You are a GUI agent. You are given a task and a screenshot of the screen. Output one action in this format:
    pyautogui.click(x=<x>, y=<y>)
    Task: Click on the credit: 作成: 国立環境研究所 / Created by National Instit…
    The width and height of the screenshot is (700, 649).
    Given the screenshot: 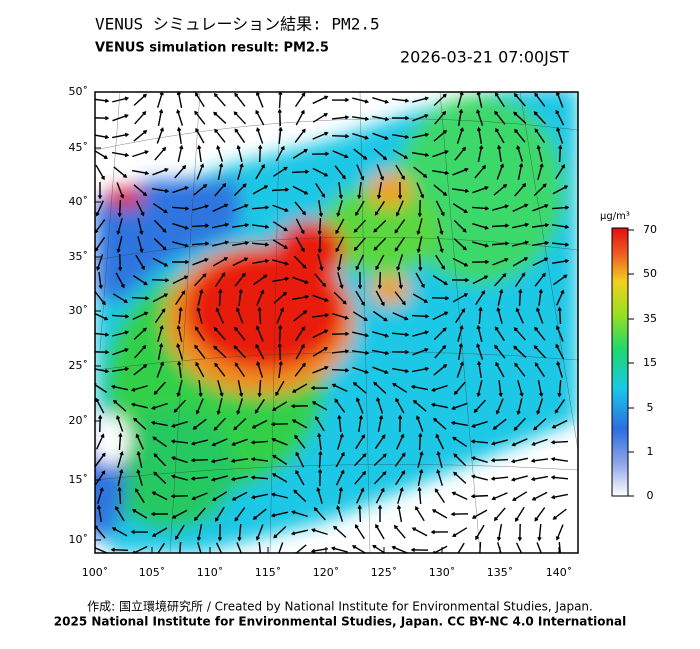 What is the action you would take?
    pyautogui.click(x=340, y=606)
    